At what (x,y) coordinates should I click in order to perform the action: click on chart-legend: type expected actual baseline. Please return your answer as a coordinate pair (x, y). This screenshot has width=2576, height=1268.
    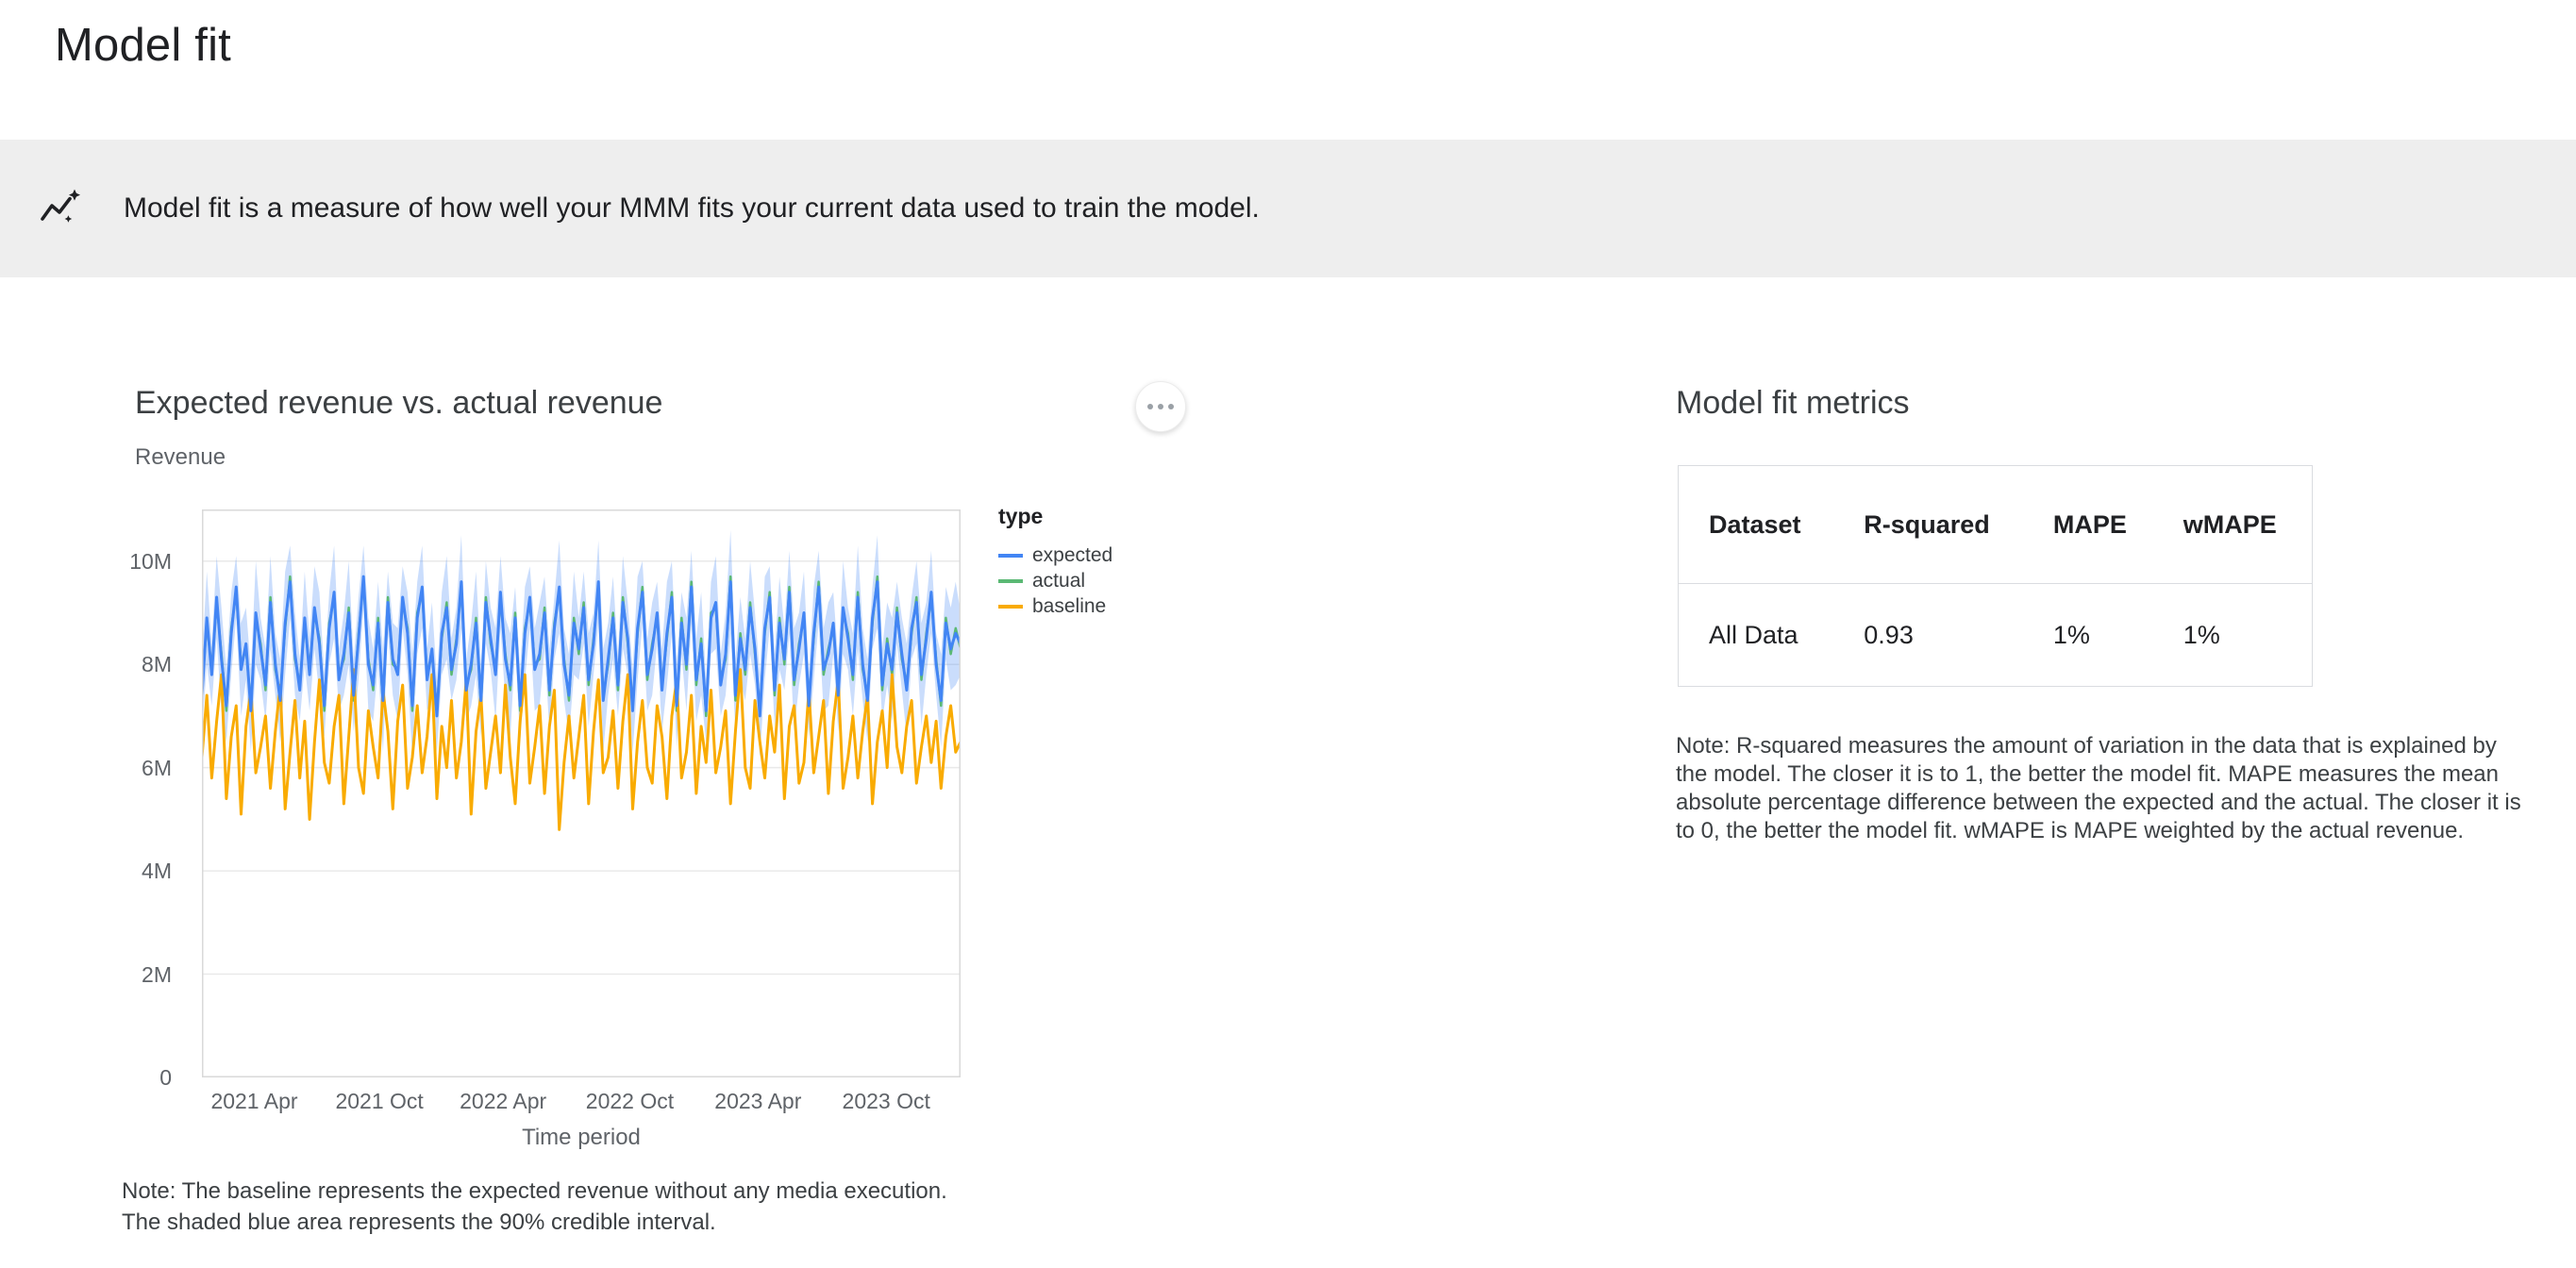
    Looking at the image, I should click on (1102, 561).